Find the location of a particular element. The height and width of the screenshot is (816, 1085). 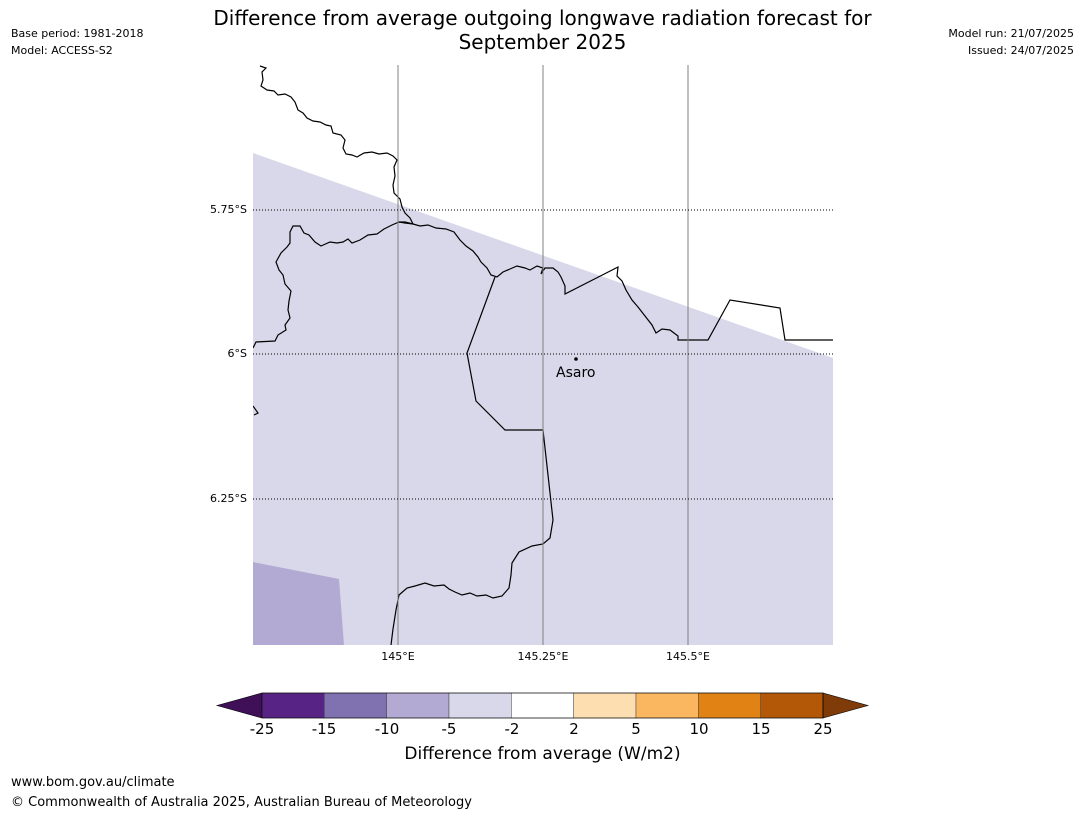

footer-url: www.bom.gov.au/climate is located at coordinates (93, 782).